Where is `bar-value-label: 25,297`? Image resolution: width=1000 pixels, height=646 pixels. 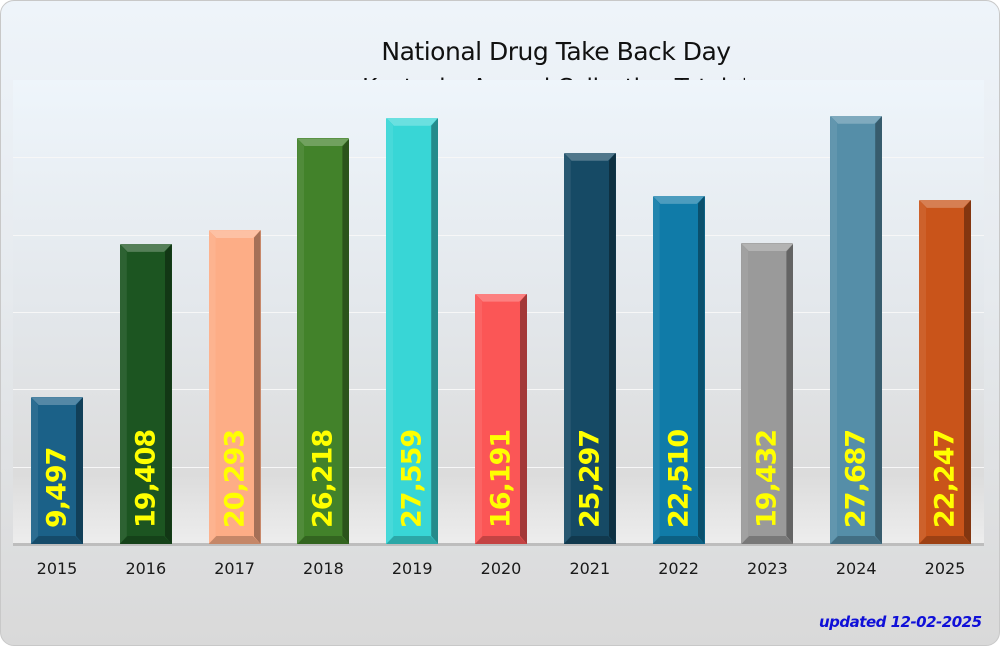 bar-value-label: 25,297 is located at coordinates (590, 478).